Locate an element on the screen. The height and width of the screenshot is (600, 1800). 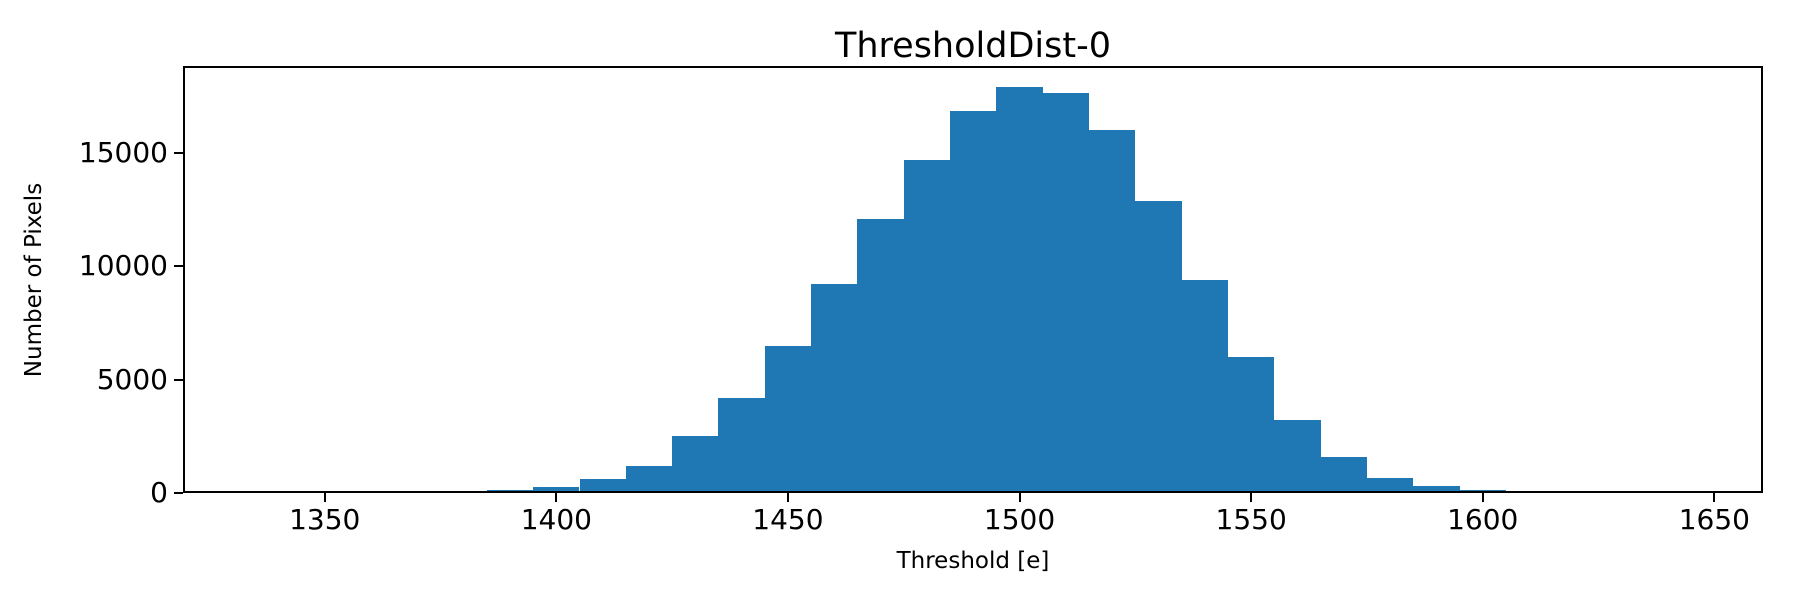
y-tick-label: 0 is located at coordinates (159, 492).